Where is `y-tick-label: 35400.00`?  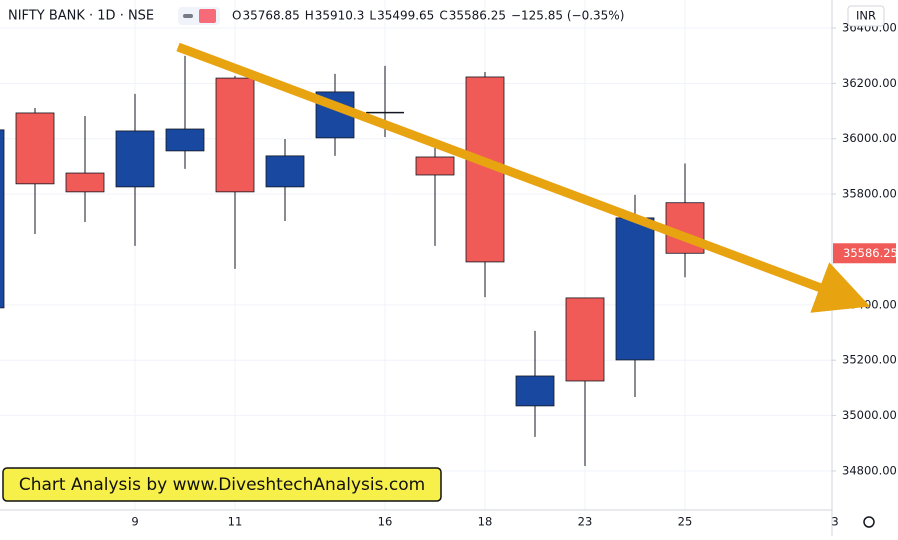 y-tick-label: 35400.00 is located at coordinates (869, 304).